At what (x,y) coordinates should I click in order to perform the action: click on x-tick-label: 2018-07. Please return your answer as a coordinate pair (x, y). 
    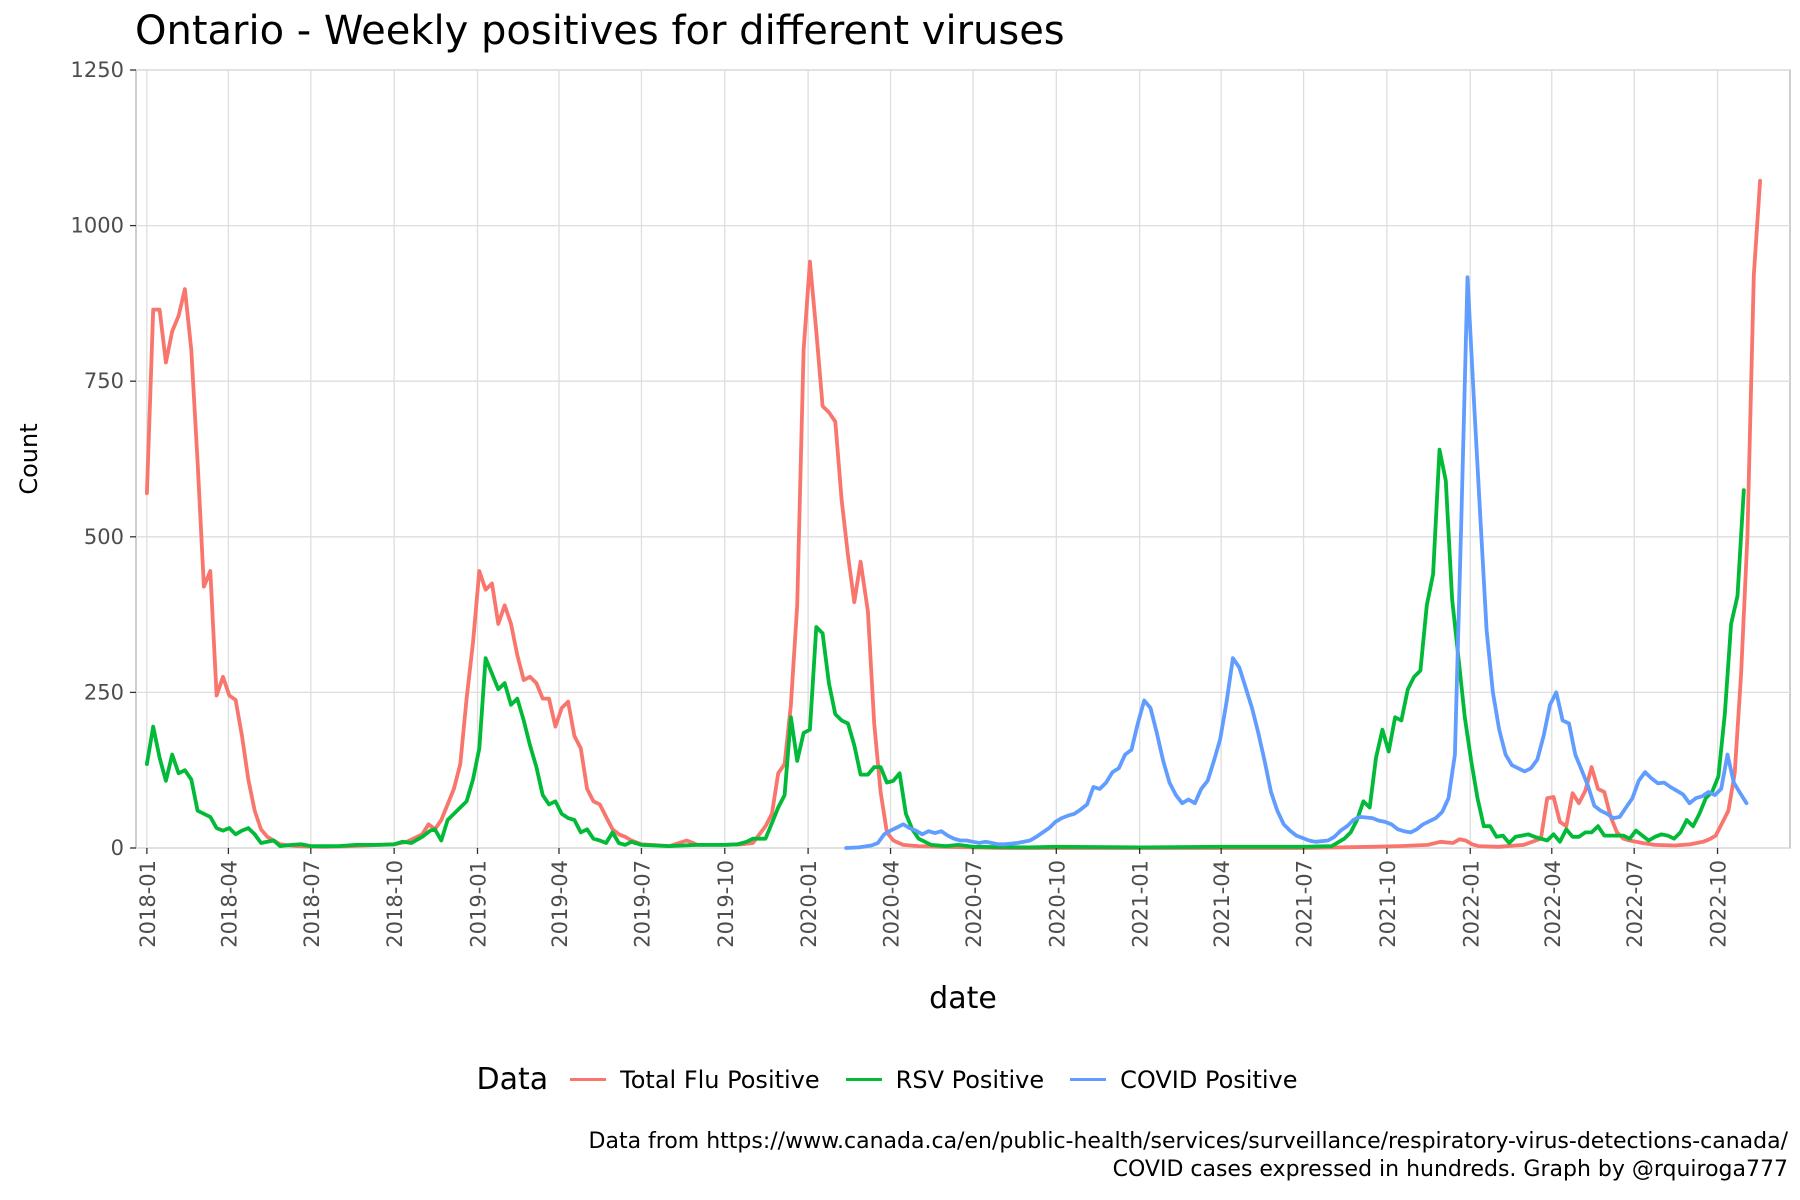
    Looking at the image, I should click on (312, 904).